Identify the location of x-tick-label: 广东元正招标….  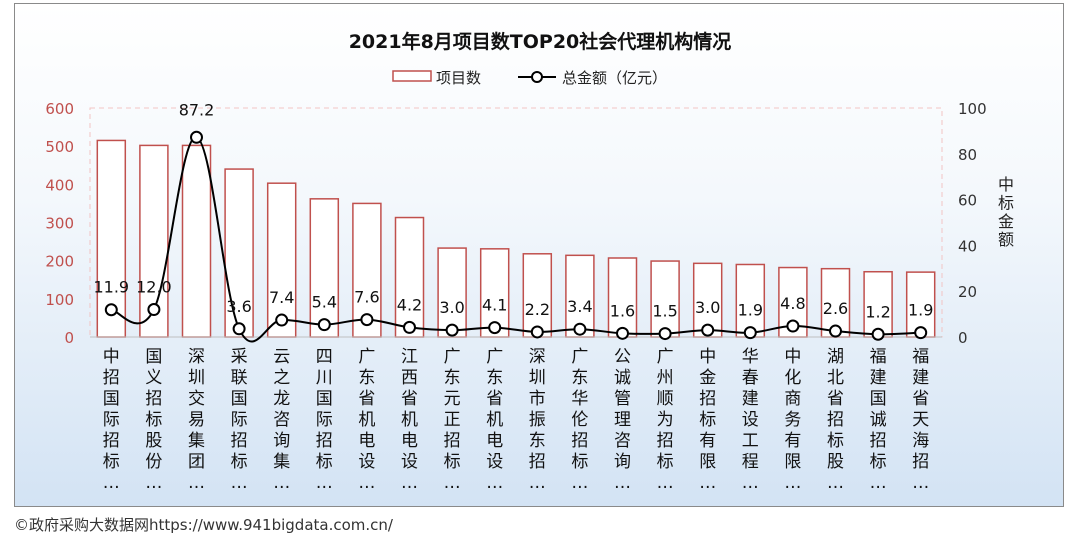
(452, 420).